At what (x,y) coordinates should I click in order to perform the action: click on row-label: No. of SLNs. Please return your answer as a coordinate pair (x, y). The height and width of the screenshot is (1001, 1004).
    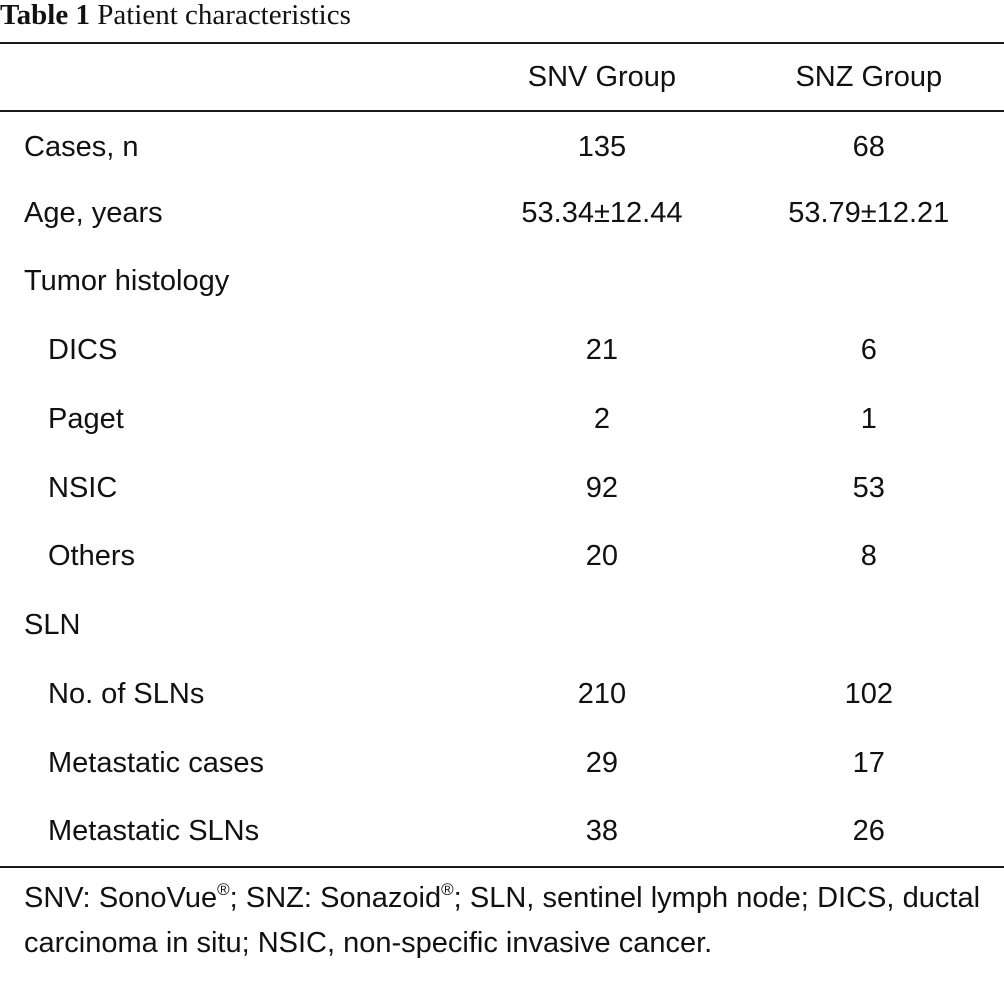
    Looking at the image, I should click on (126, 693).